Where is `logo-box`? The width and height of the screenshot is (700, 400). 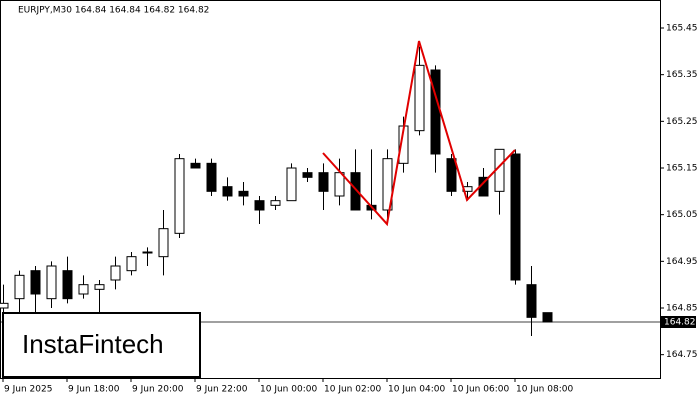 logo-box is located at coordinates (101, 345).